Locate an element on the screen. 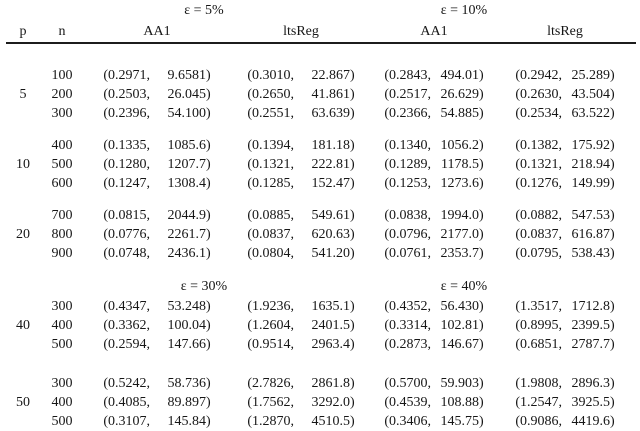  pair-second-value: 1085.6 is located at coordinates (187, 145).